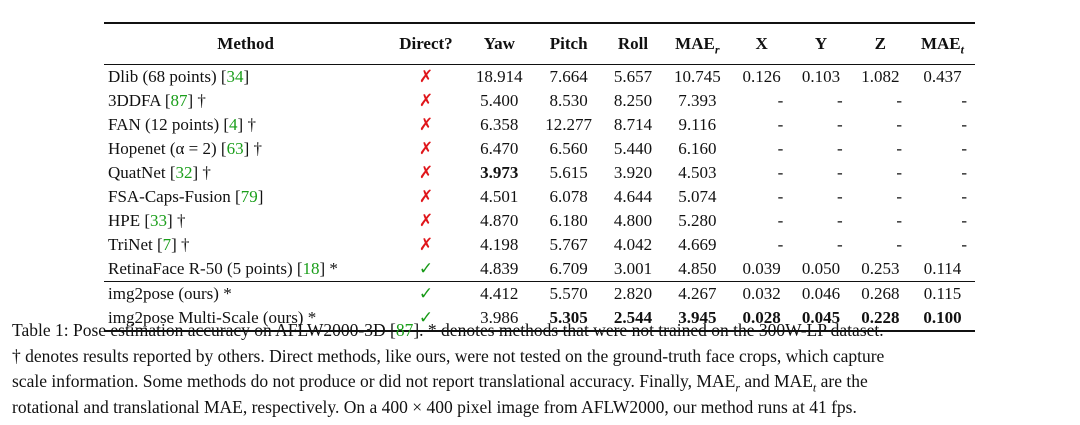 This screenshot has height=425, width=1080. Describe the element at coordinates (880, 76) in the screenshot. I see `cell-z: 1.082` at that location.